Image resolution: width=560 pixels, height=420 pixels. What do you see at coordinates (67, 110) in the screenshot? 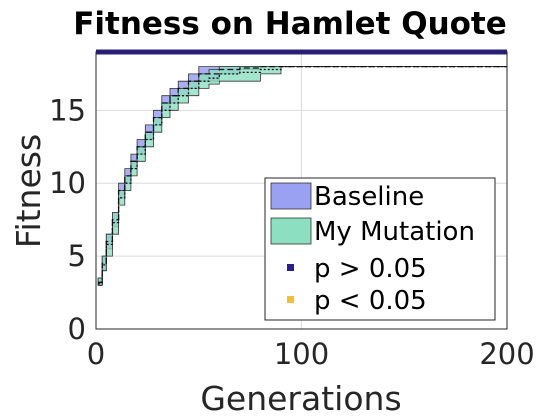
I see `y-tick-label-3: 15` at bounding box center [67, 110].